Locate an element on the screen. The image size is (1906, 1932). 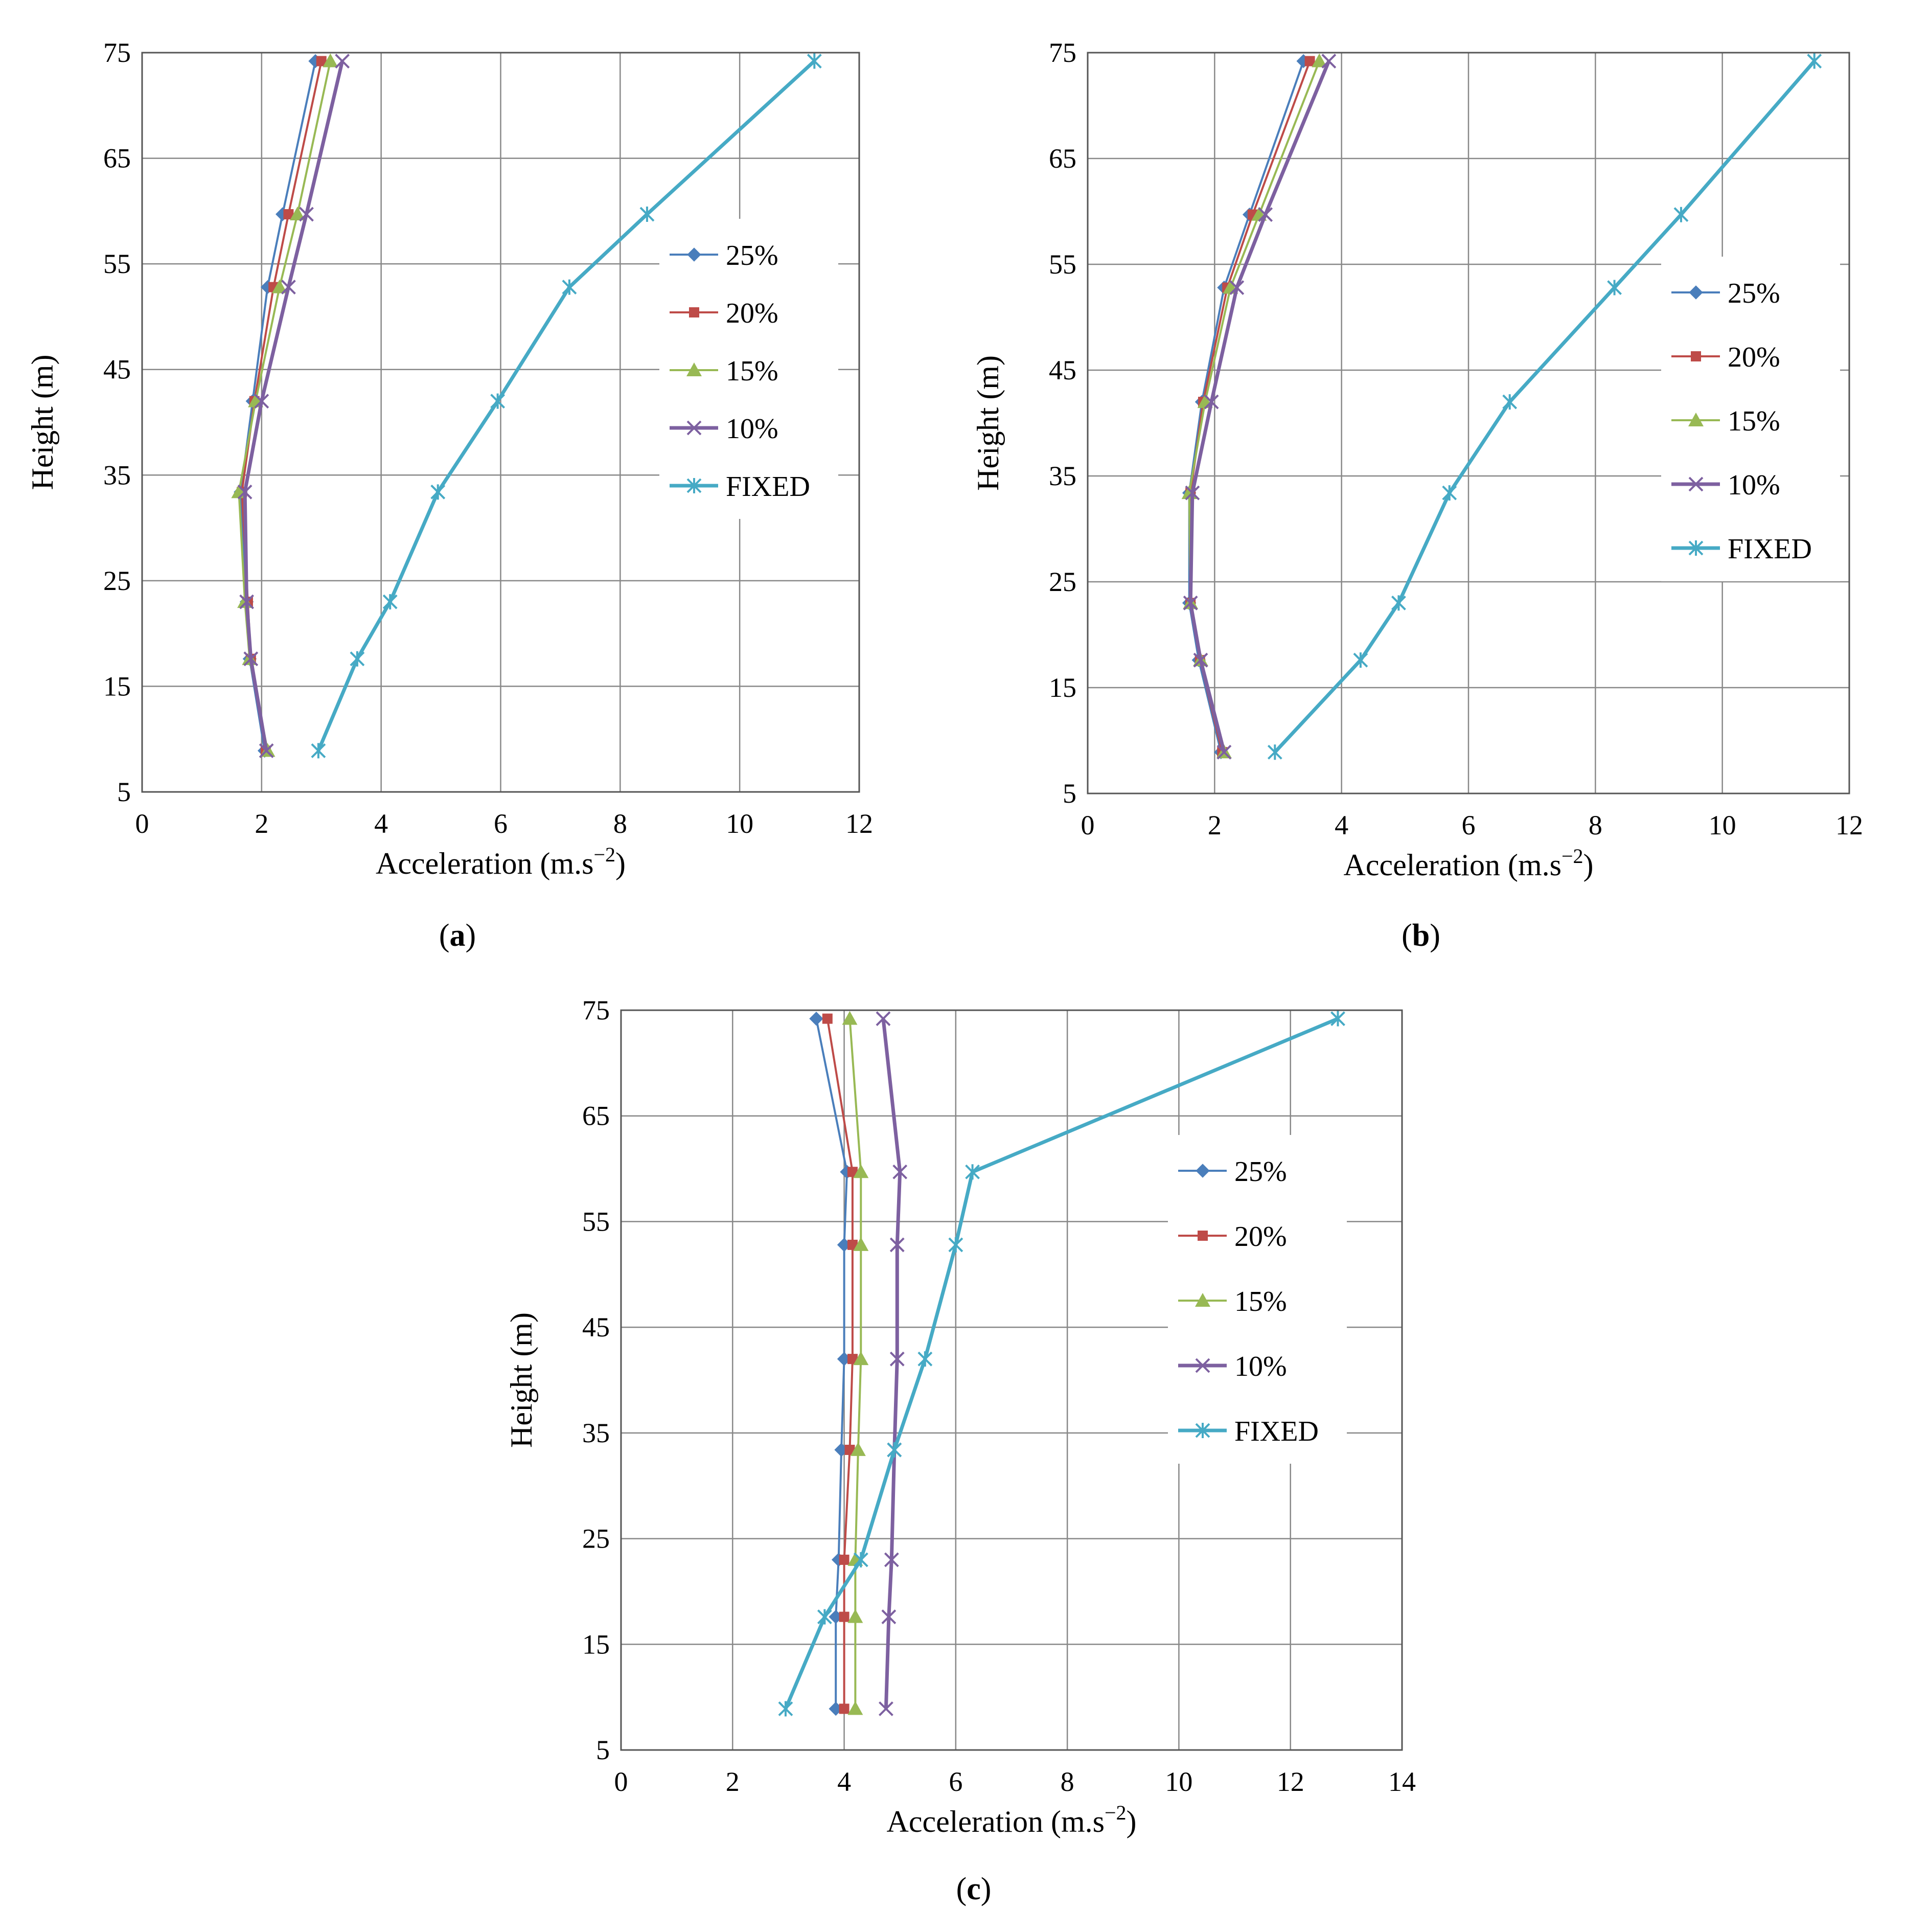
series-fixed is located at coordinates (567, 406).